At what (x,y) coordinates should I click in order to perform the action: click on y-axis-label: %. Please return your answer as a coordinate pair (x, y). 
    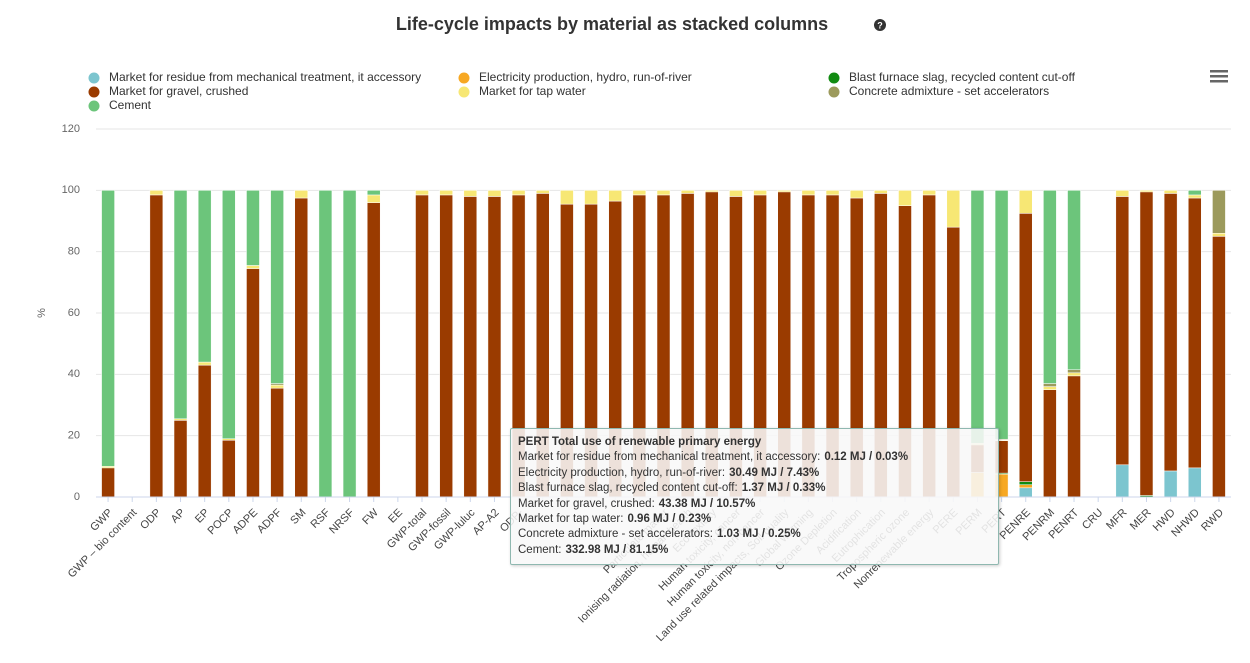
    Looking at the image, I should click on (42, 313).